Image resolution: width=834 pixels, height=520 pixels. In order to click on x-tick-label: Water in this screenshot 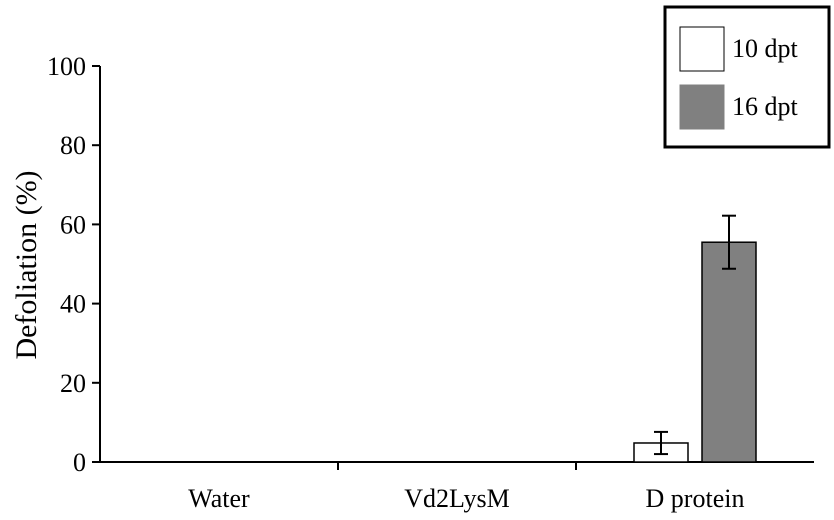, I will do `click(219, 498)`.